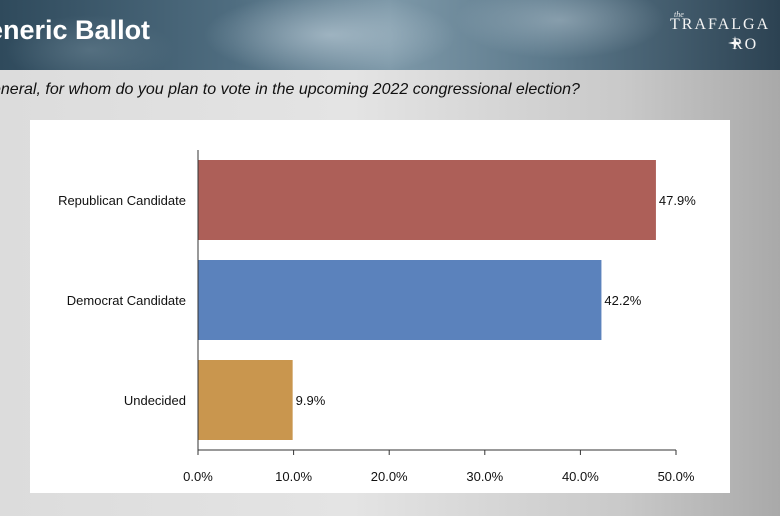  I want to click on company-logo: the TRAFALGA RO, so click(725, 34).